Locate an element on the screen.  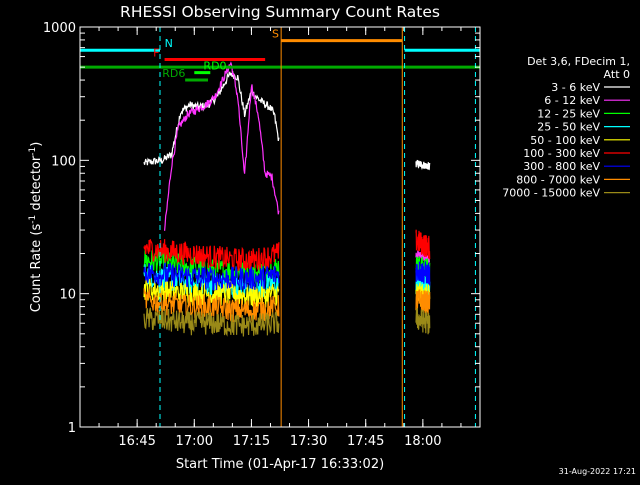
legend-label-800-7000-kev: 800 - 7000 keV is located at coordinates (558, 179).